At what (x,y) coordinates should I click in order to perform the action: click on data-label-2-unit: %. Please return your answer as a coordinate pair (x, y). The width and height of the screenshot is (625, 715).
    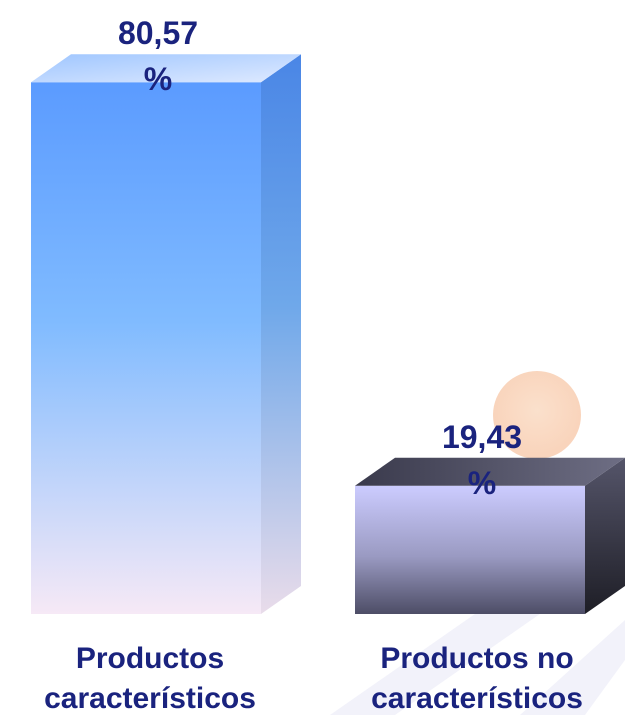
    Looking at the image, I should click on (482, 483).